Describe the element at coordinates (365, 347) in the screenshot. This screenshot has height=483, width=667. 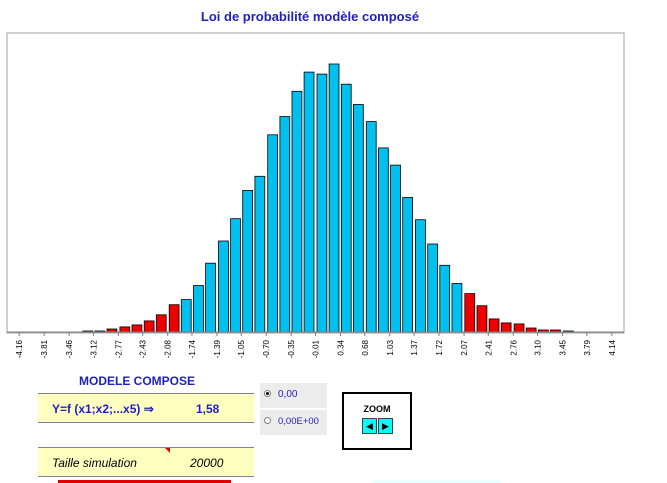
I see `x-tick-label-14: 0.68` at that location.